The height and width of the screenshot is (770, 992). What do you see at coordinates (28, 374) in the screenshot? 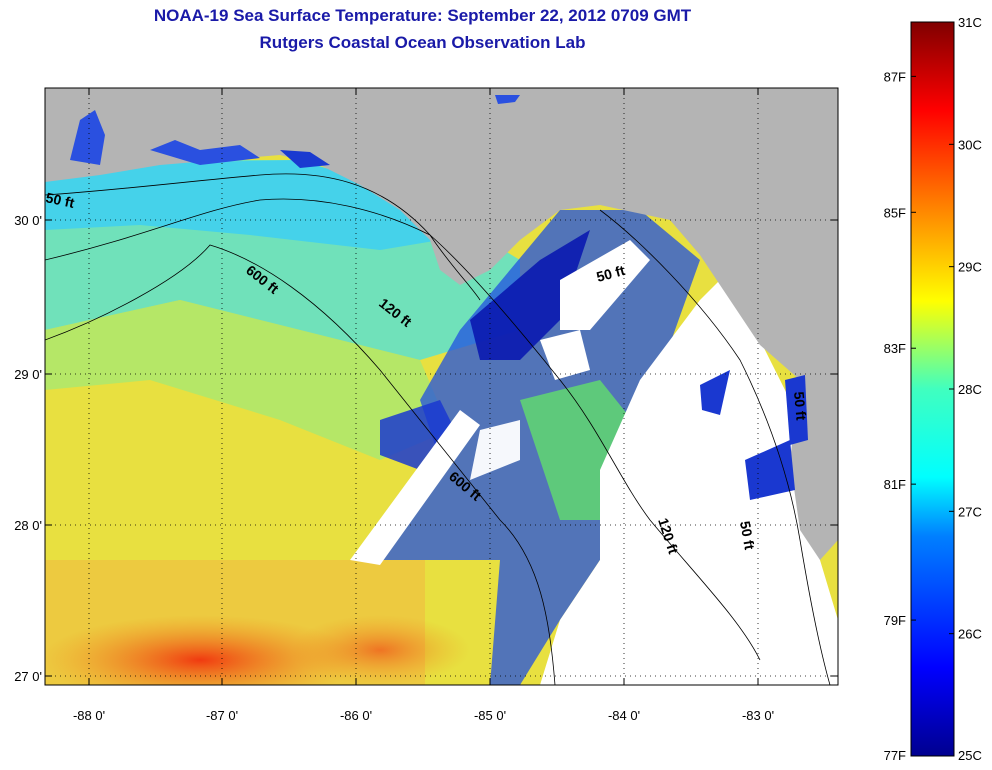
I see `lat-label-29: 29 0'` at bounding box center [28, 374].